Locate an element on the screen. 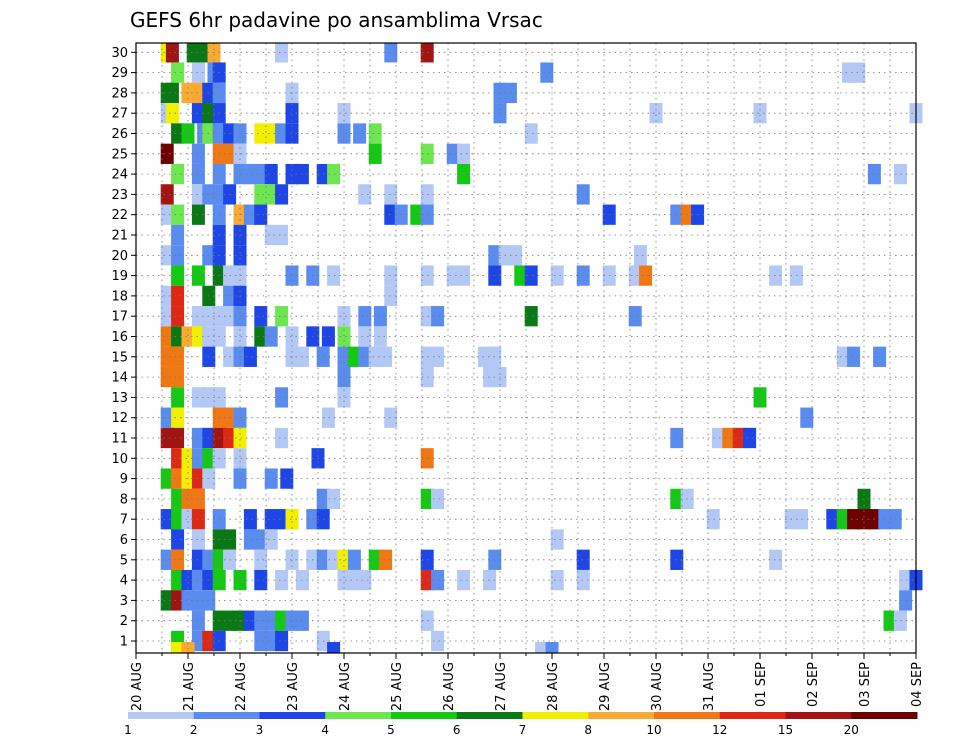  legend-label: 10 is located at coordinates (653, 730).